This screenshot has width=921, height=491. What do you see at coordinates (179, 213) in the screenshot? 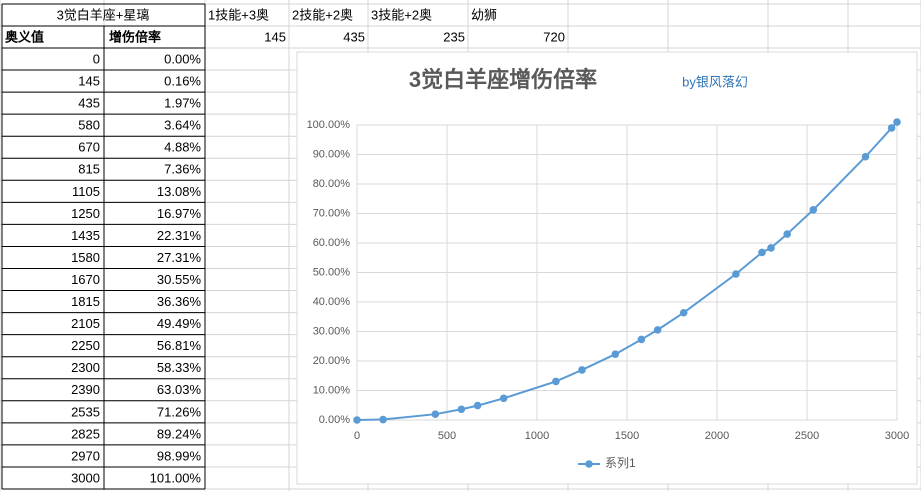
I see `cell: 16.97%` at bounding box center [179, 213].